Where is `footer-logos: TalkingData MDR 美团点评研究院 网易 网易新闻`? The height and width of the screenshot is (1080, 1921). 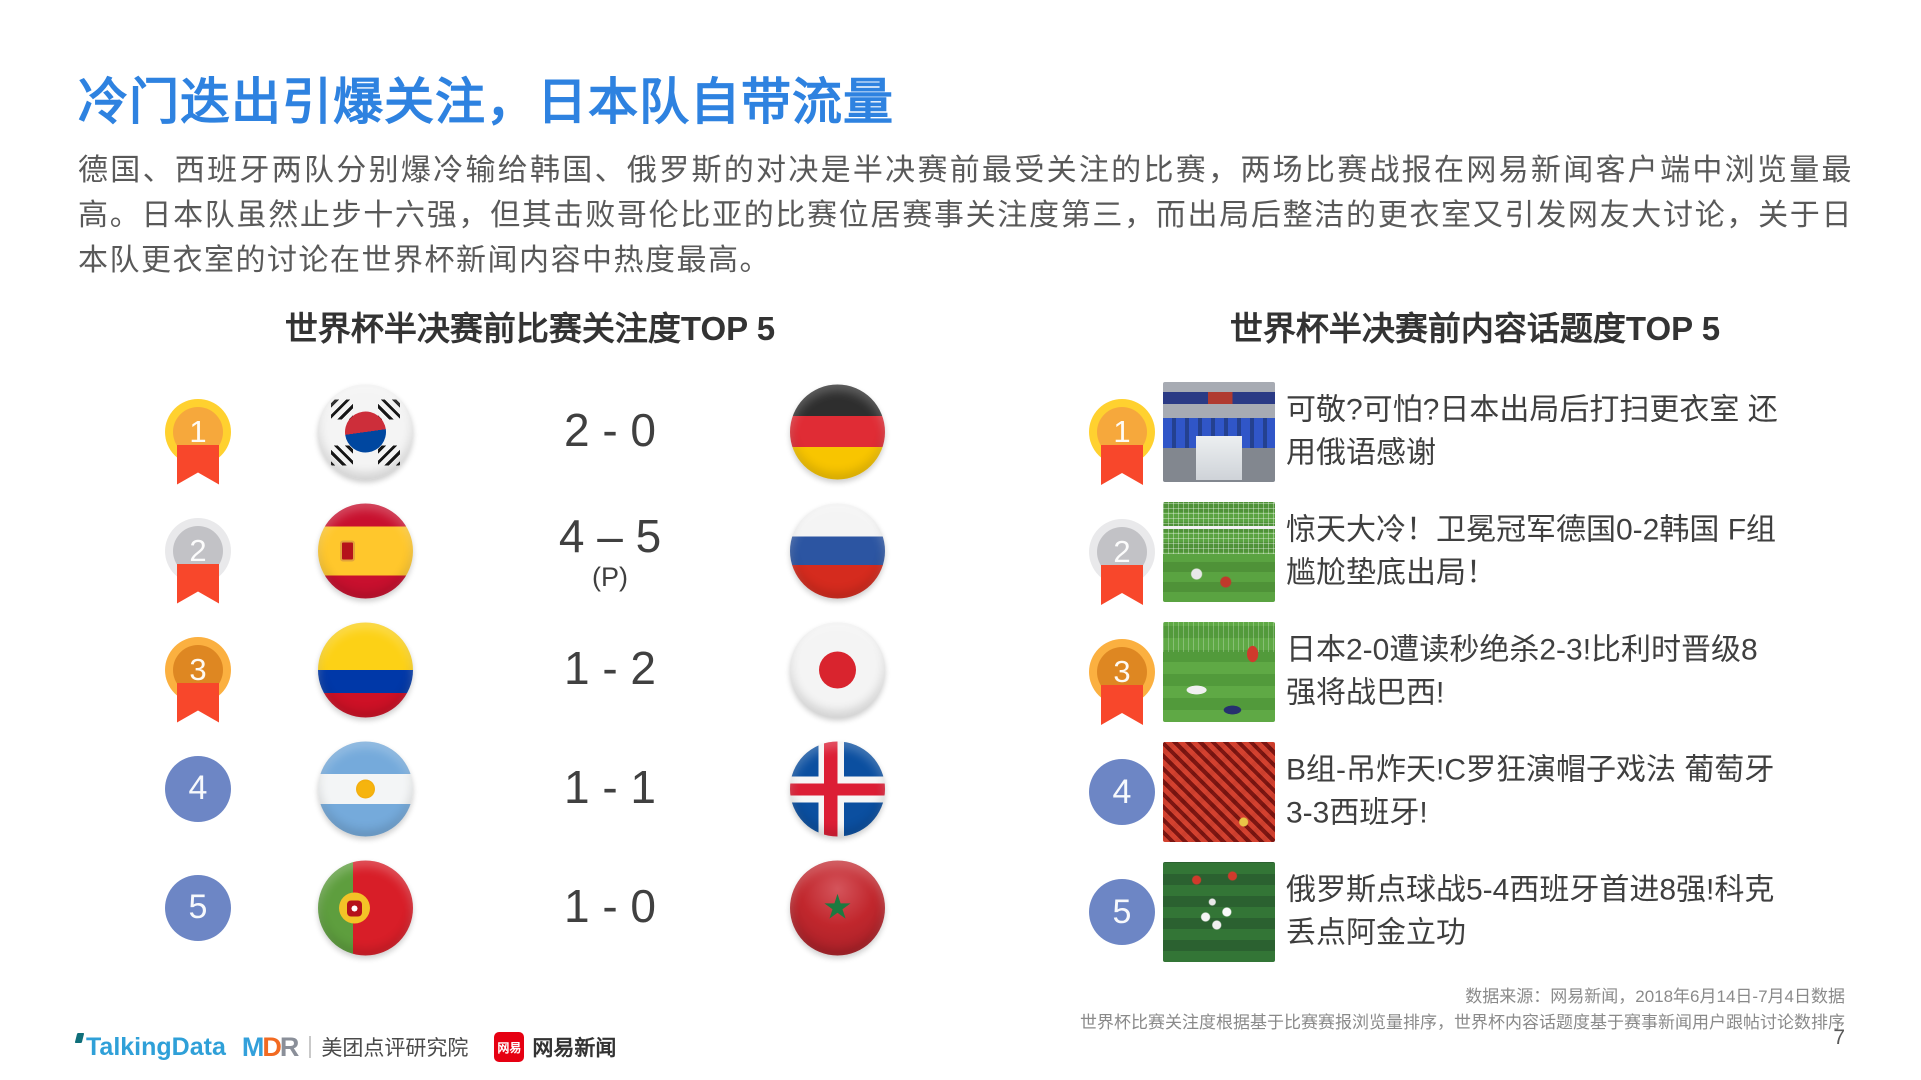
footer-logos: TalkingData MDR 美团点评研究院 网易 网易新闻 is located at coordinates (345, 1047).